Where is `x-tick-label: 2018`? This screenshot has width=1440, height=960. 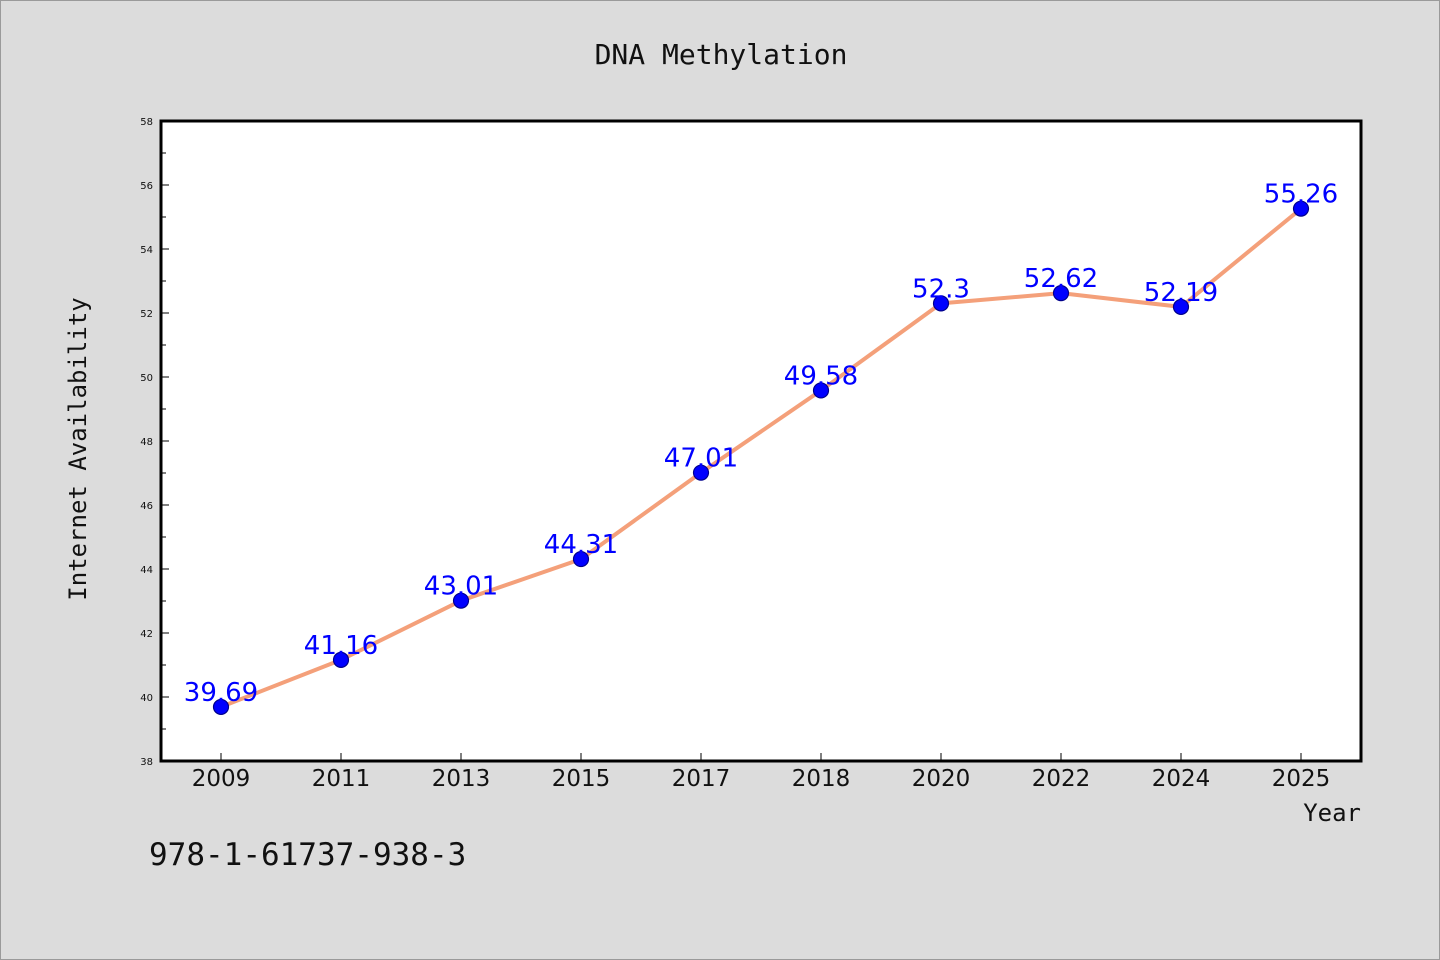 x-tick-label: 2018 is located at coordinates (821, 779).